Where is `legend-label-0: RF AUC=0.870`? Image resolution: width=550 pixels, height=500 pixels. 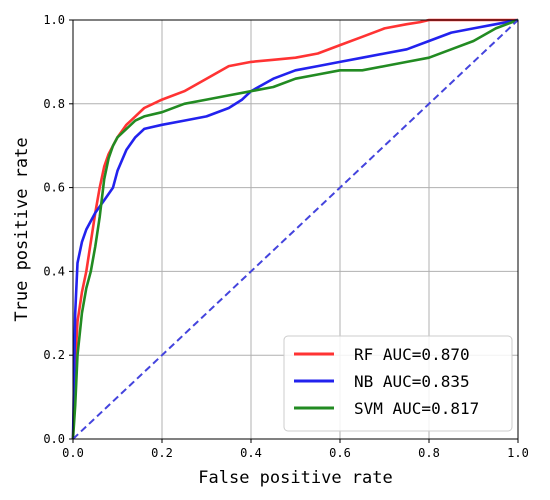
legend-label-0: RF AUC=0.870 is located at coordinates (412, 354).